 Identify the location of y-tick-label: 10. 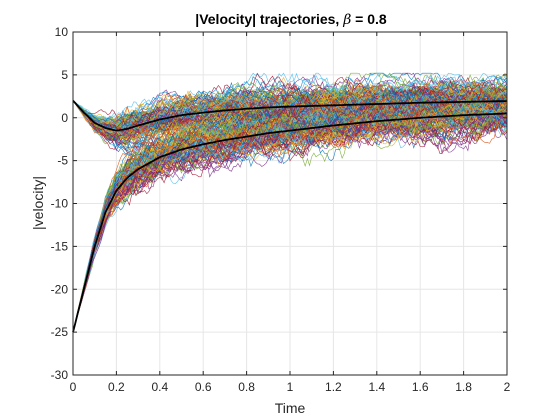
(62, 32).